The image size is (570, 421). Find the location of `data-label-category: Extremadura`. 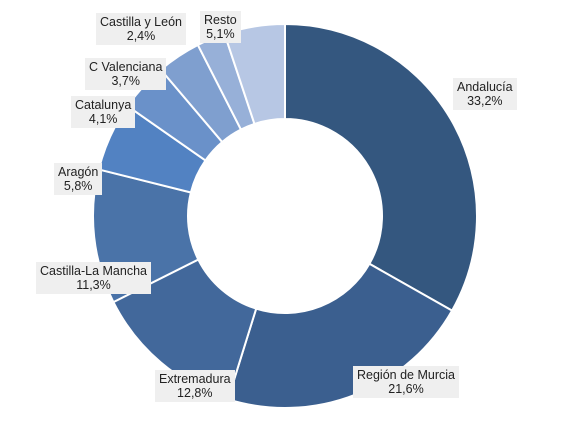

data-label-category: Extremadura is located at coordinates (195, 379).